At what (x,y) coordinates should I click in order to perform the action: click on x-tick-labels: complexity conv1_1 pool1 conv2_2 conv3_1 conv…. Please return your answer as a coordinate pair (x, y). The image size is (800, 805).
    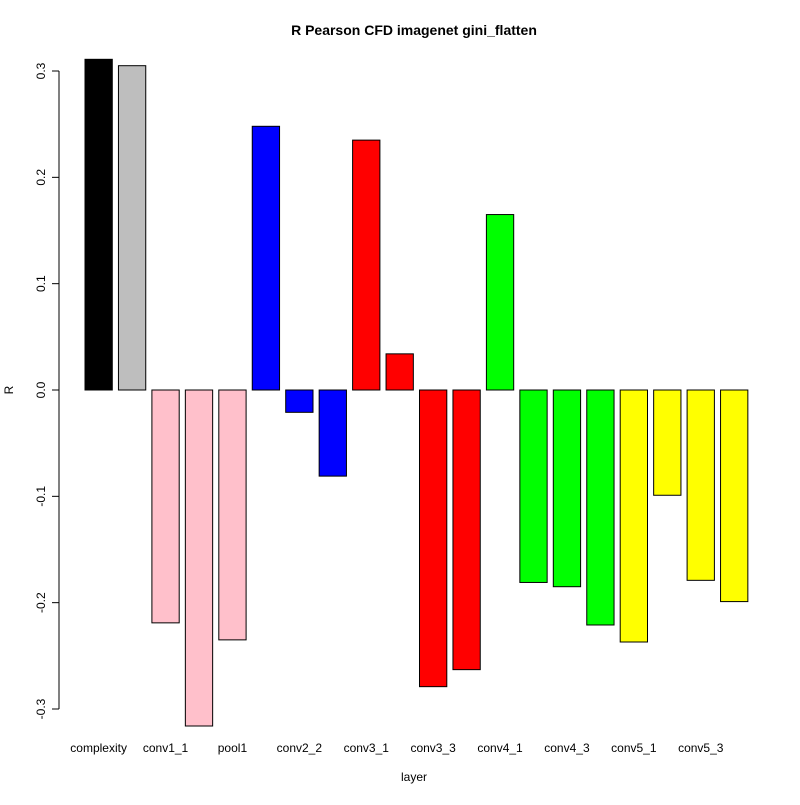
    Looking at the image, I should click on (396, 748).